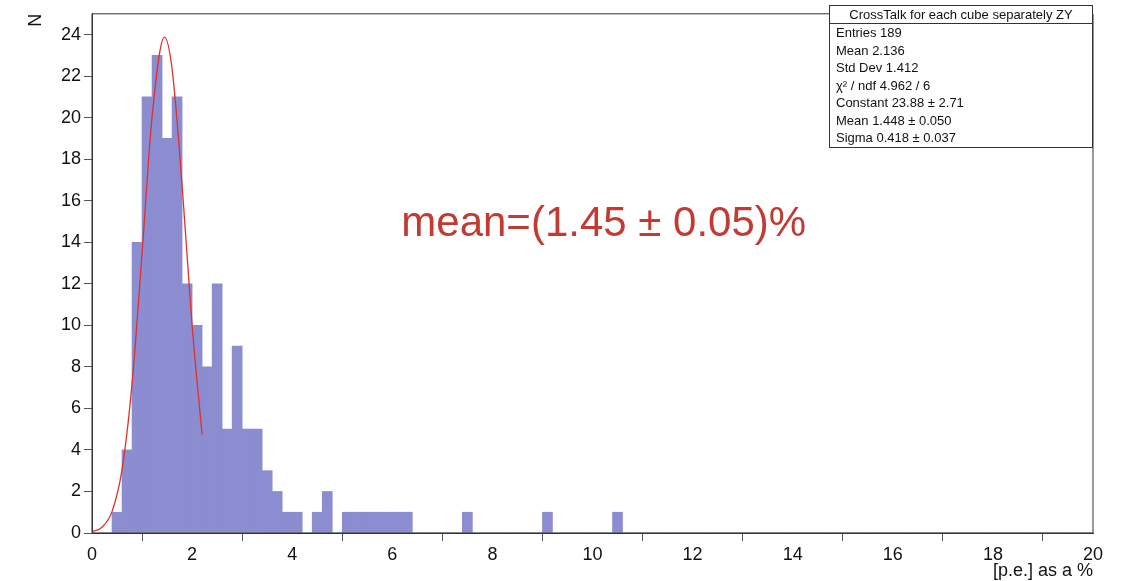 The width and height of the screenshot is (1127, 581). Describe the element at coordinates (75, 365) in the screenshot. I see `y-tick-label: 8` at that location.